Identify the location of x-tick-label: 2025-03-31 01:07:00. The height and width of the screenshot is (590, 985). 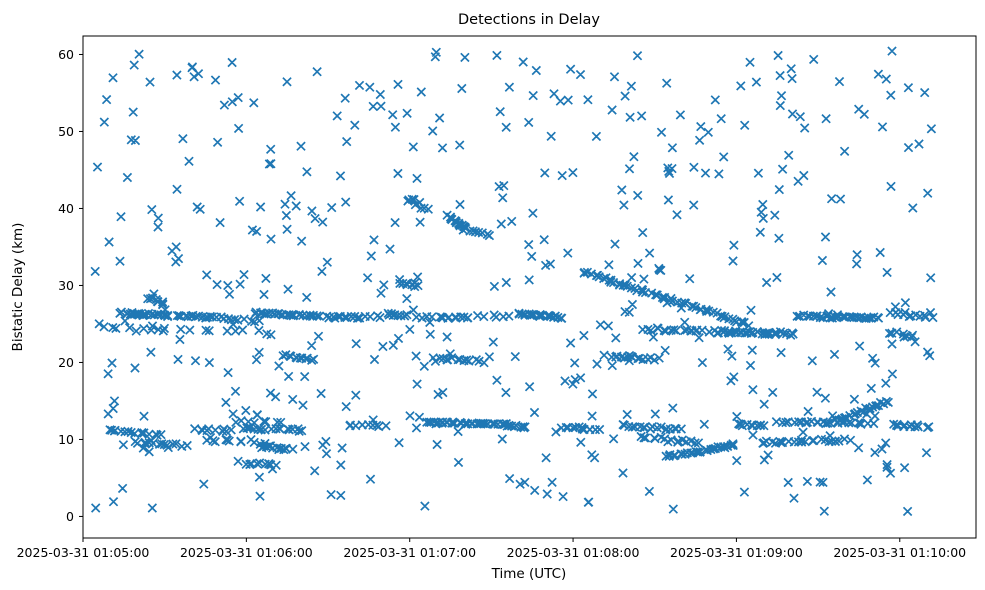
(409, 552).